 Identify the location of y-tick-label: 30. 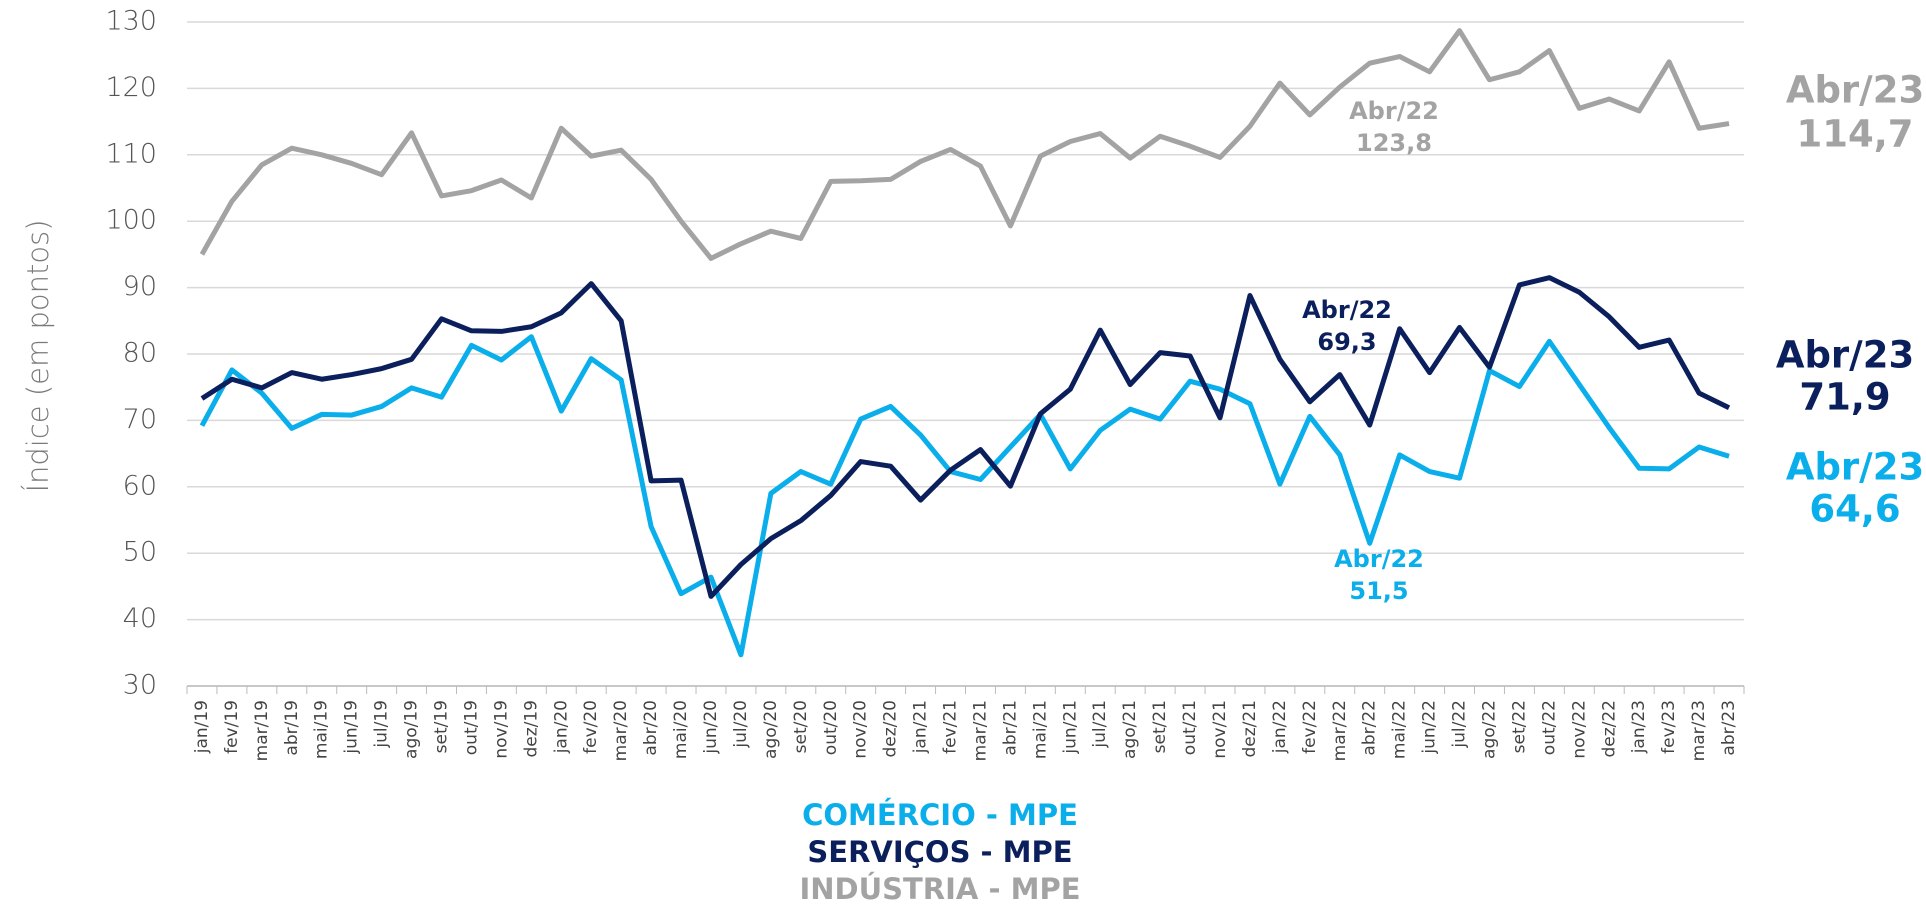
(140, 685).